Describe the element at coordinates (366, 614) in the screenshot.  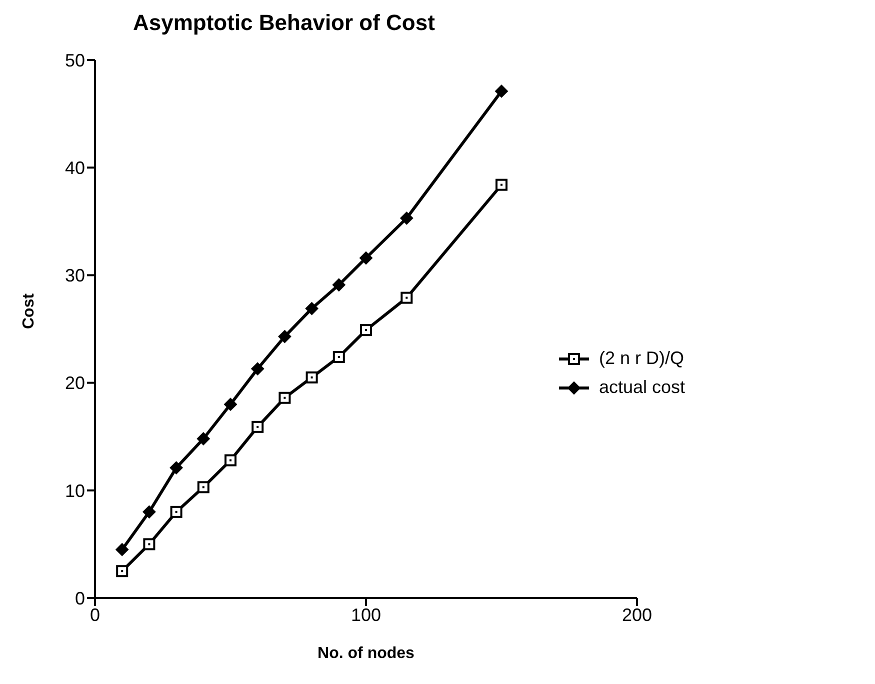
I see `x-tick-label: 100` at that location.